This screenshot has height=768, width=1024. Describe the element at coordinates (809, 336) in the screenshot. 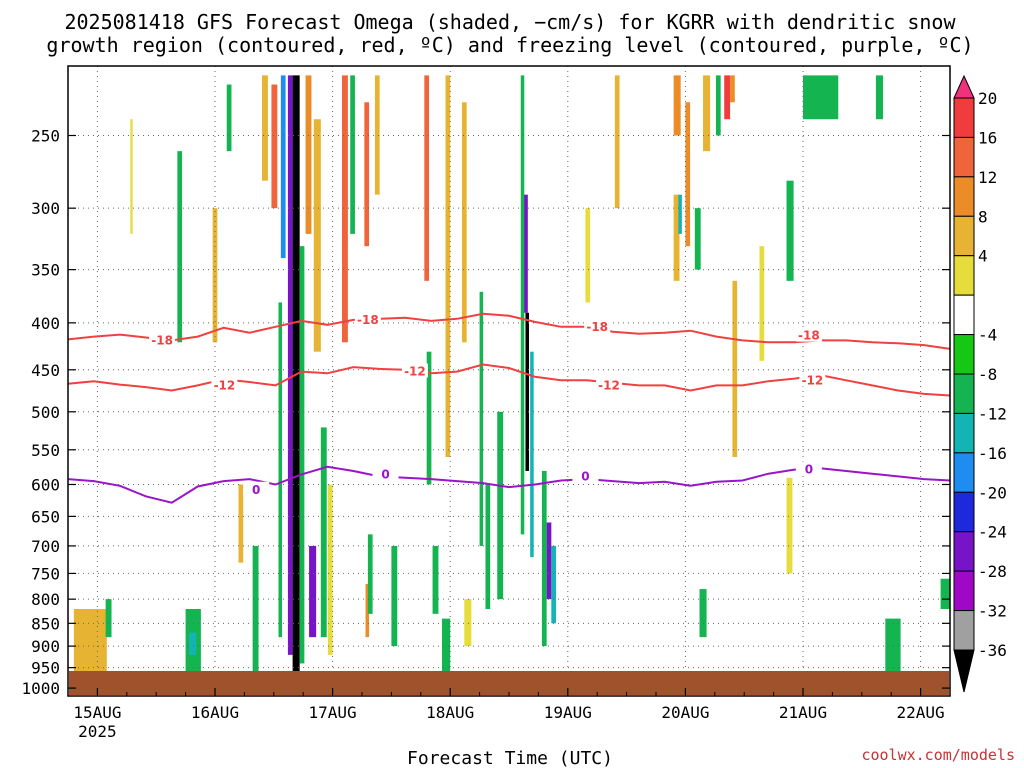

I see `contour-label-3: -18` at that location.